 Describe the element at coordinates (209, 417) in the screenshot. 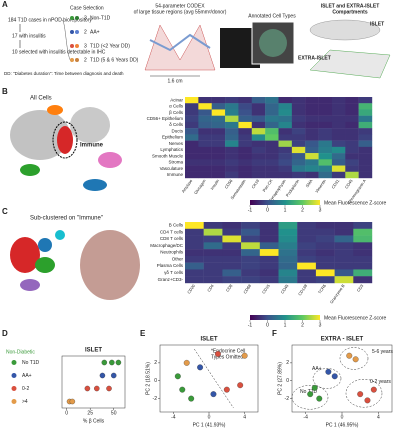

I see `x-tick-label: 0` at that location.